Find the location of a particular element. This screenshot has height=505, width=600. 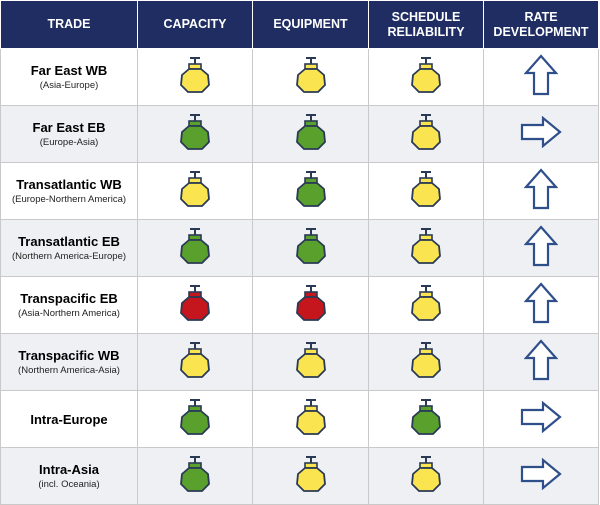

header-capacity: CAPACITY is located at coordinates (195, 24).